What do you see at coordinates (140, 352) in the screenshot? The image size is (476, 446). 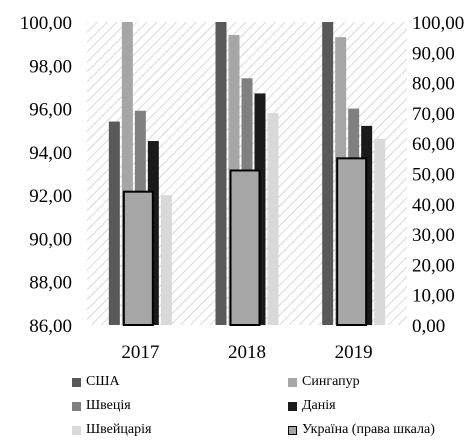 I see `category-label: 2017` at bounding box center [140, 352].